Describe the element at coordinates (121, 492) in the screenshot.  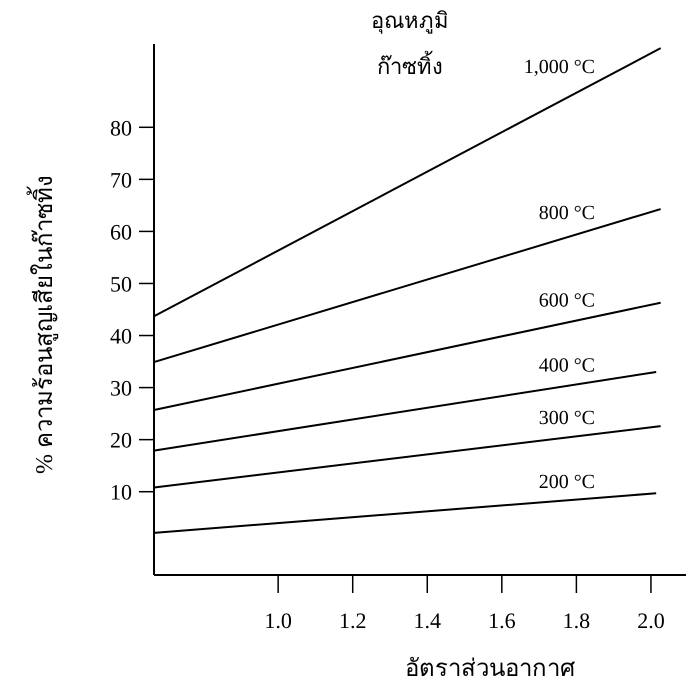
I see `y-tick-label: 10` at that location.